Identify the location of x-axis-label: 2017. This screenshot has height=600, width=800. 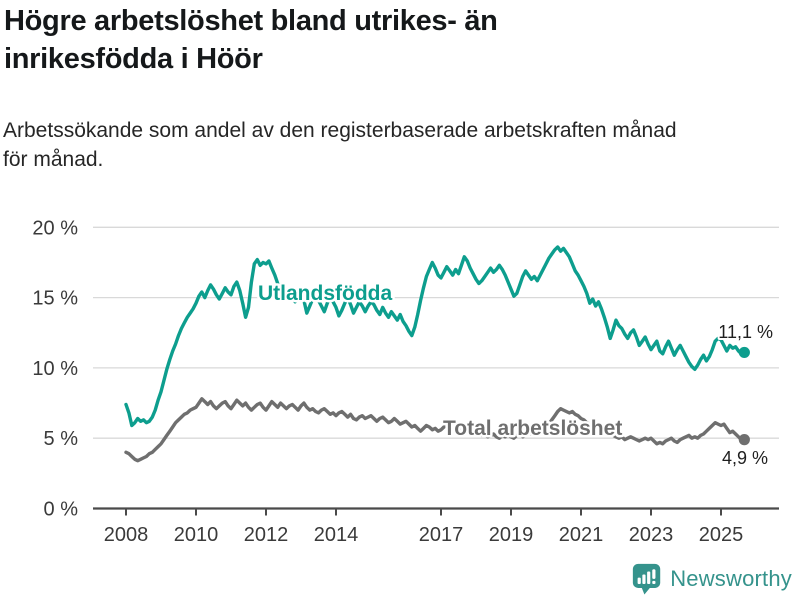
(441, 535).